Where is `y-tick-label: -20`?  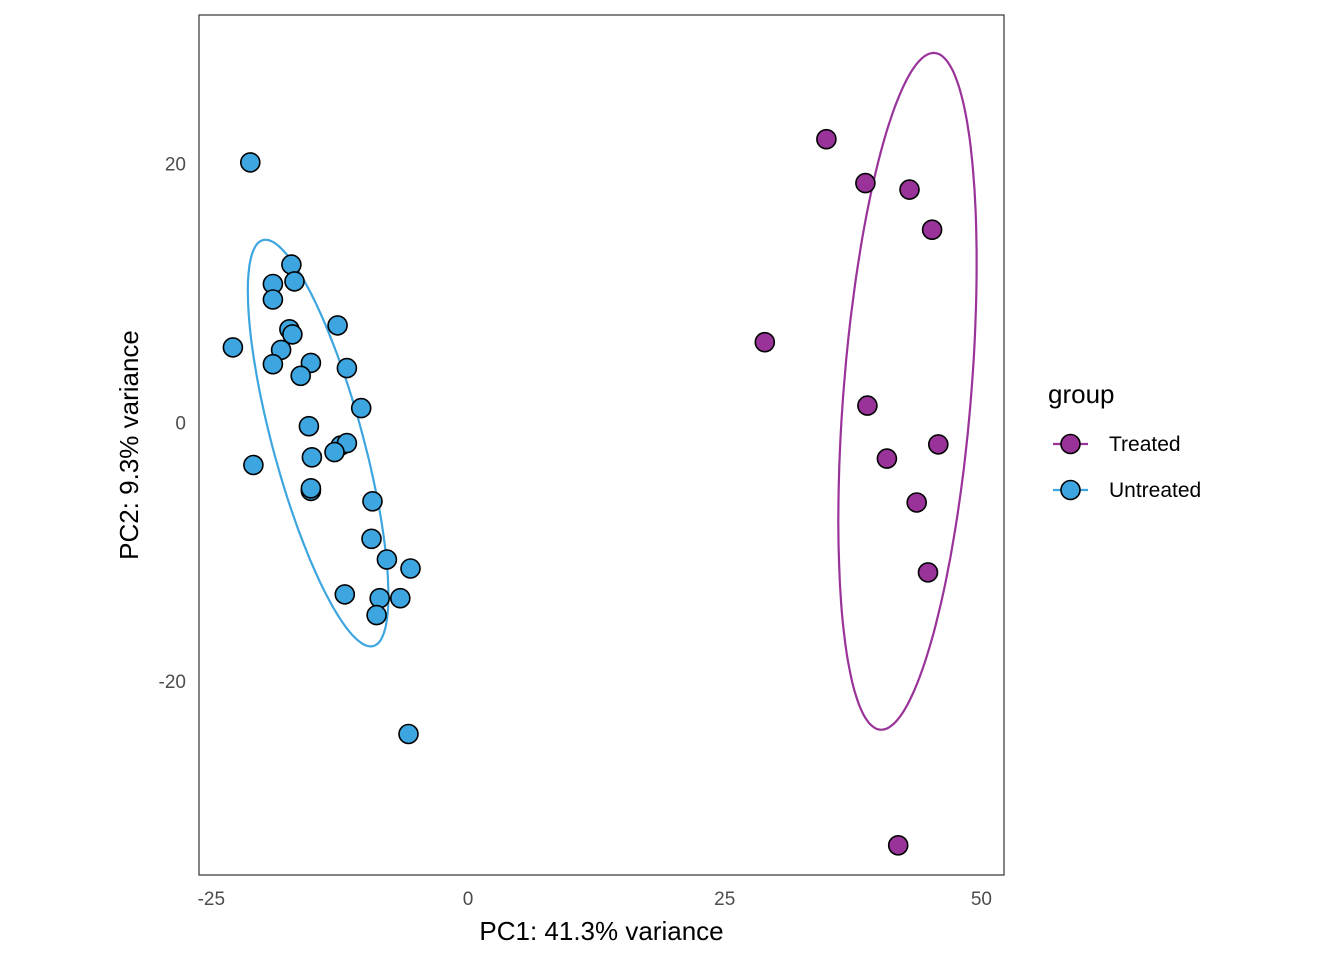
y-tick-label: -20 is located at coordinates (172, 682).